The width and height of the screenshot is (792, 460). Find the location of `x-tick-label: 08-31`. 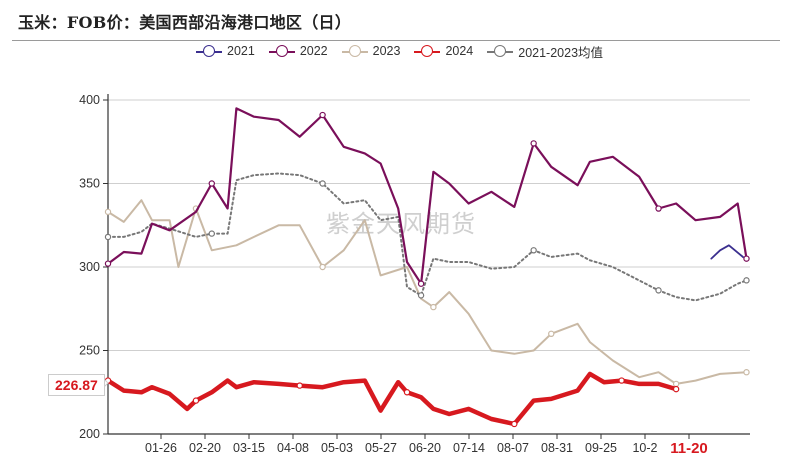

x-tick-label: 08-31 is located at coordinates (557, 448).